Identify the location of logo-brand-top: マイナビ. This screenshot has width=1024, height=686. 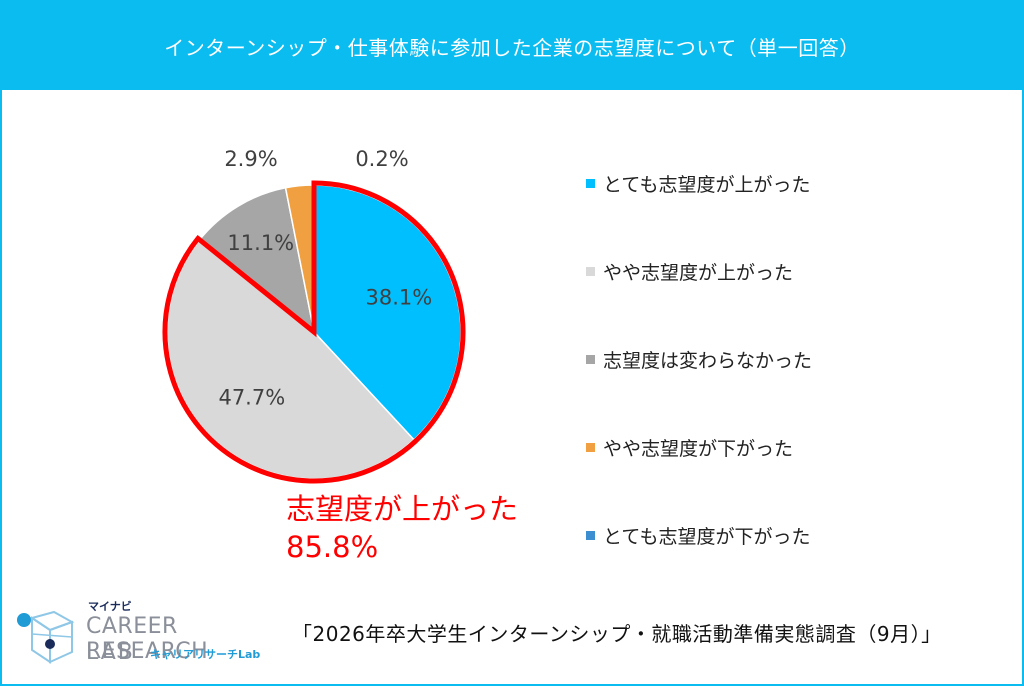
(110, 606).